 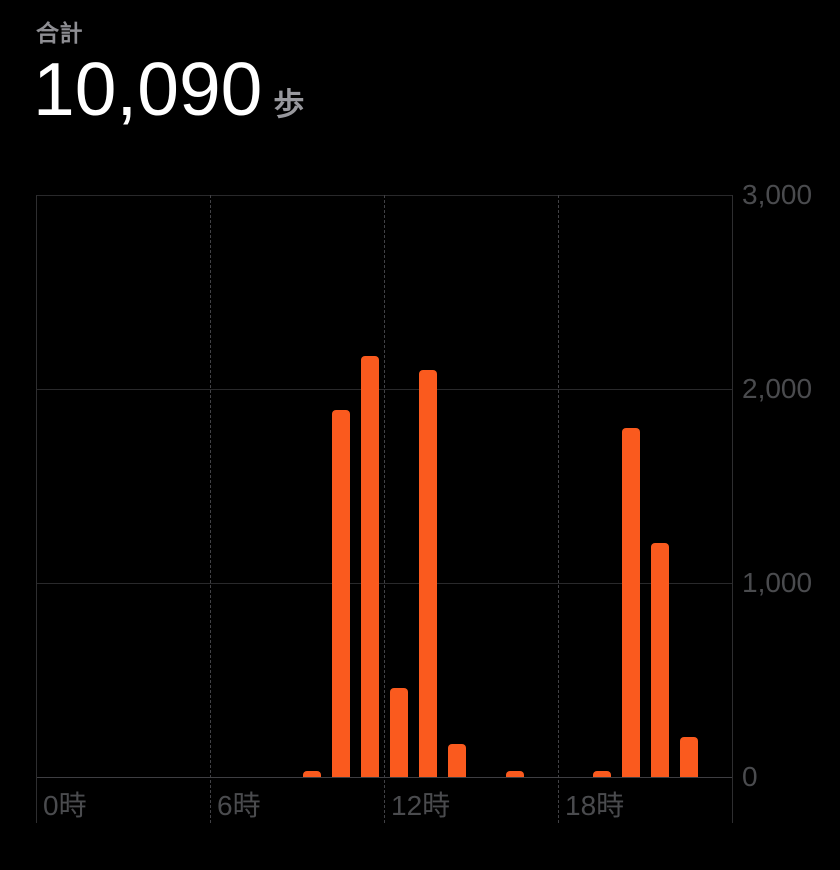 I want to click on y-axis-label-0: 0, so click(x=750, y=776).